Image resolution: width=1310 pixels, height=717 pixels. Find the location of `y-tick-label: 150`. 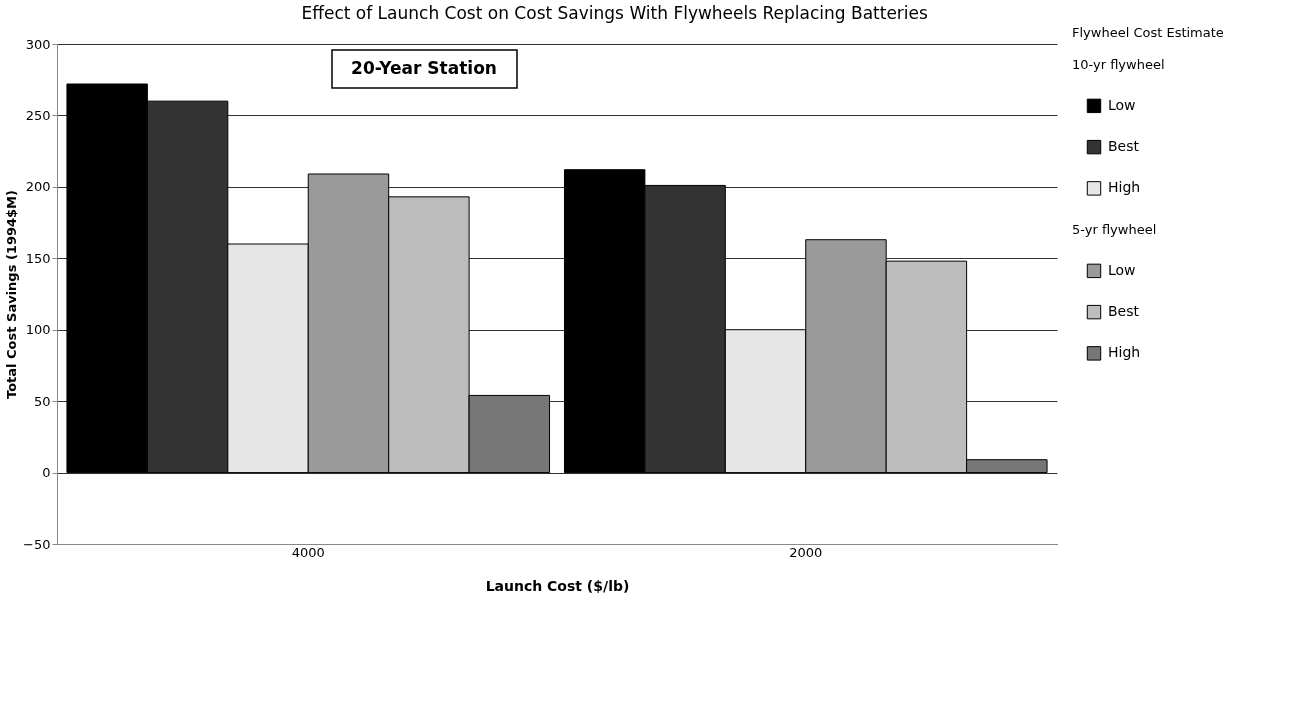

y-tick-label: 150 is located at coordinates (38, 258).